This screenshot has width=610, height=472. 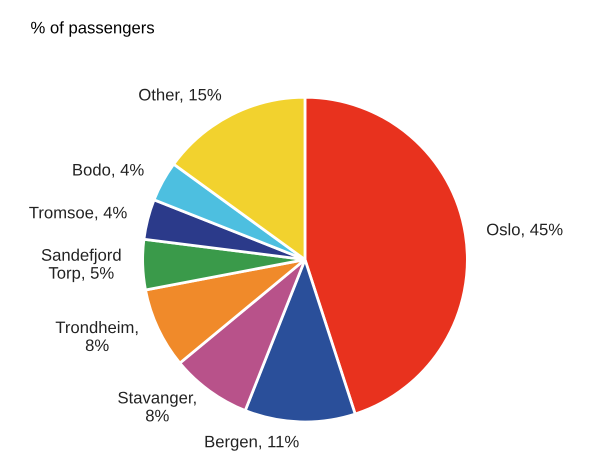 I want to click on slice-label: Bergen, 11%, so click(x=252, y=443).